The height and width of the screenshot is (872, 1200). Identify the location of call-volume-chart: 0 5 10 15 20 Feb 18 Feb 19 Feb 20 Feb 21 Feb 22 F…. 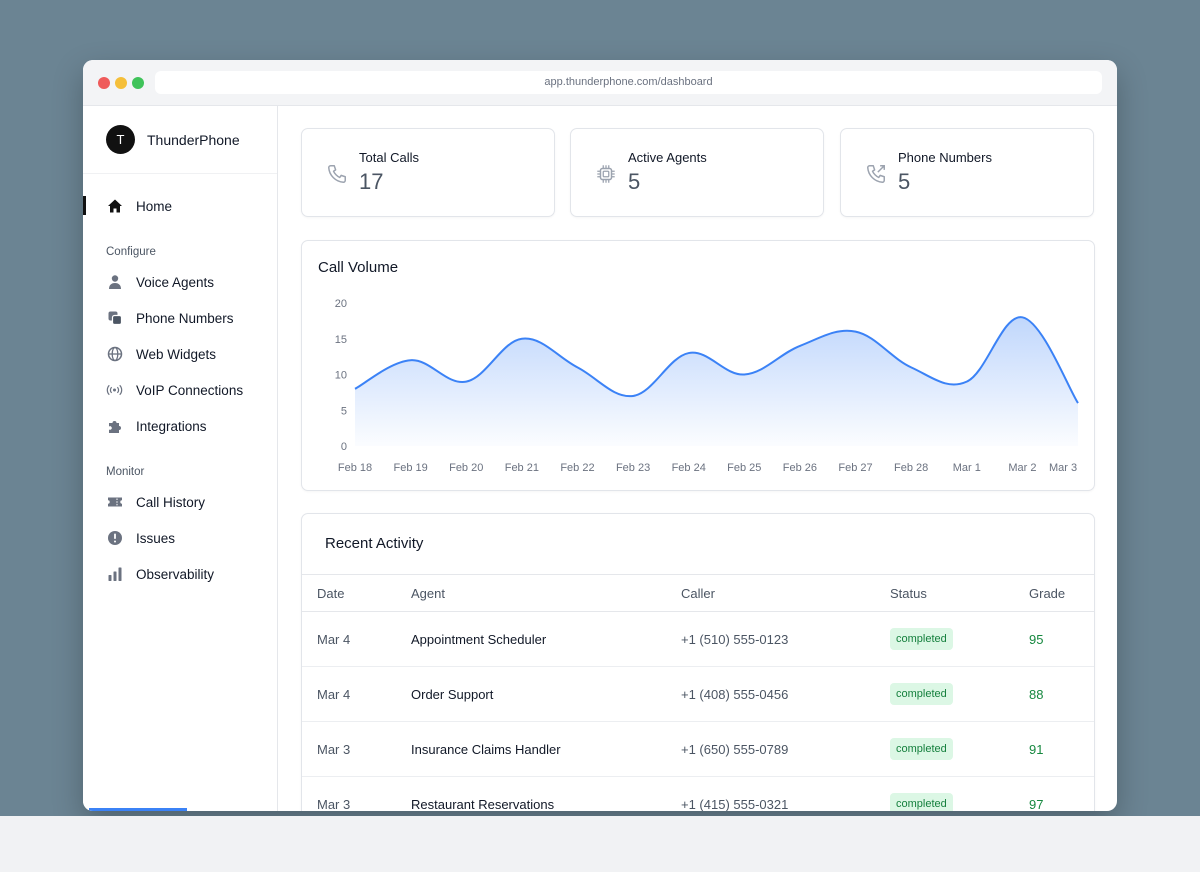
(707, 386).